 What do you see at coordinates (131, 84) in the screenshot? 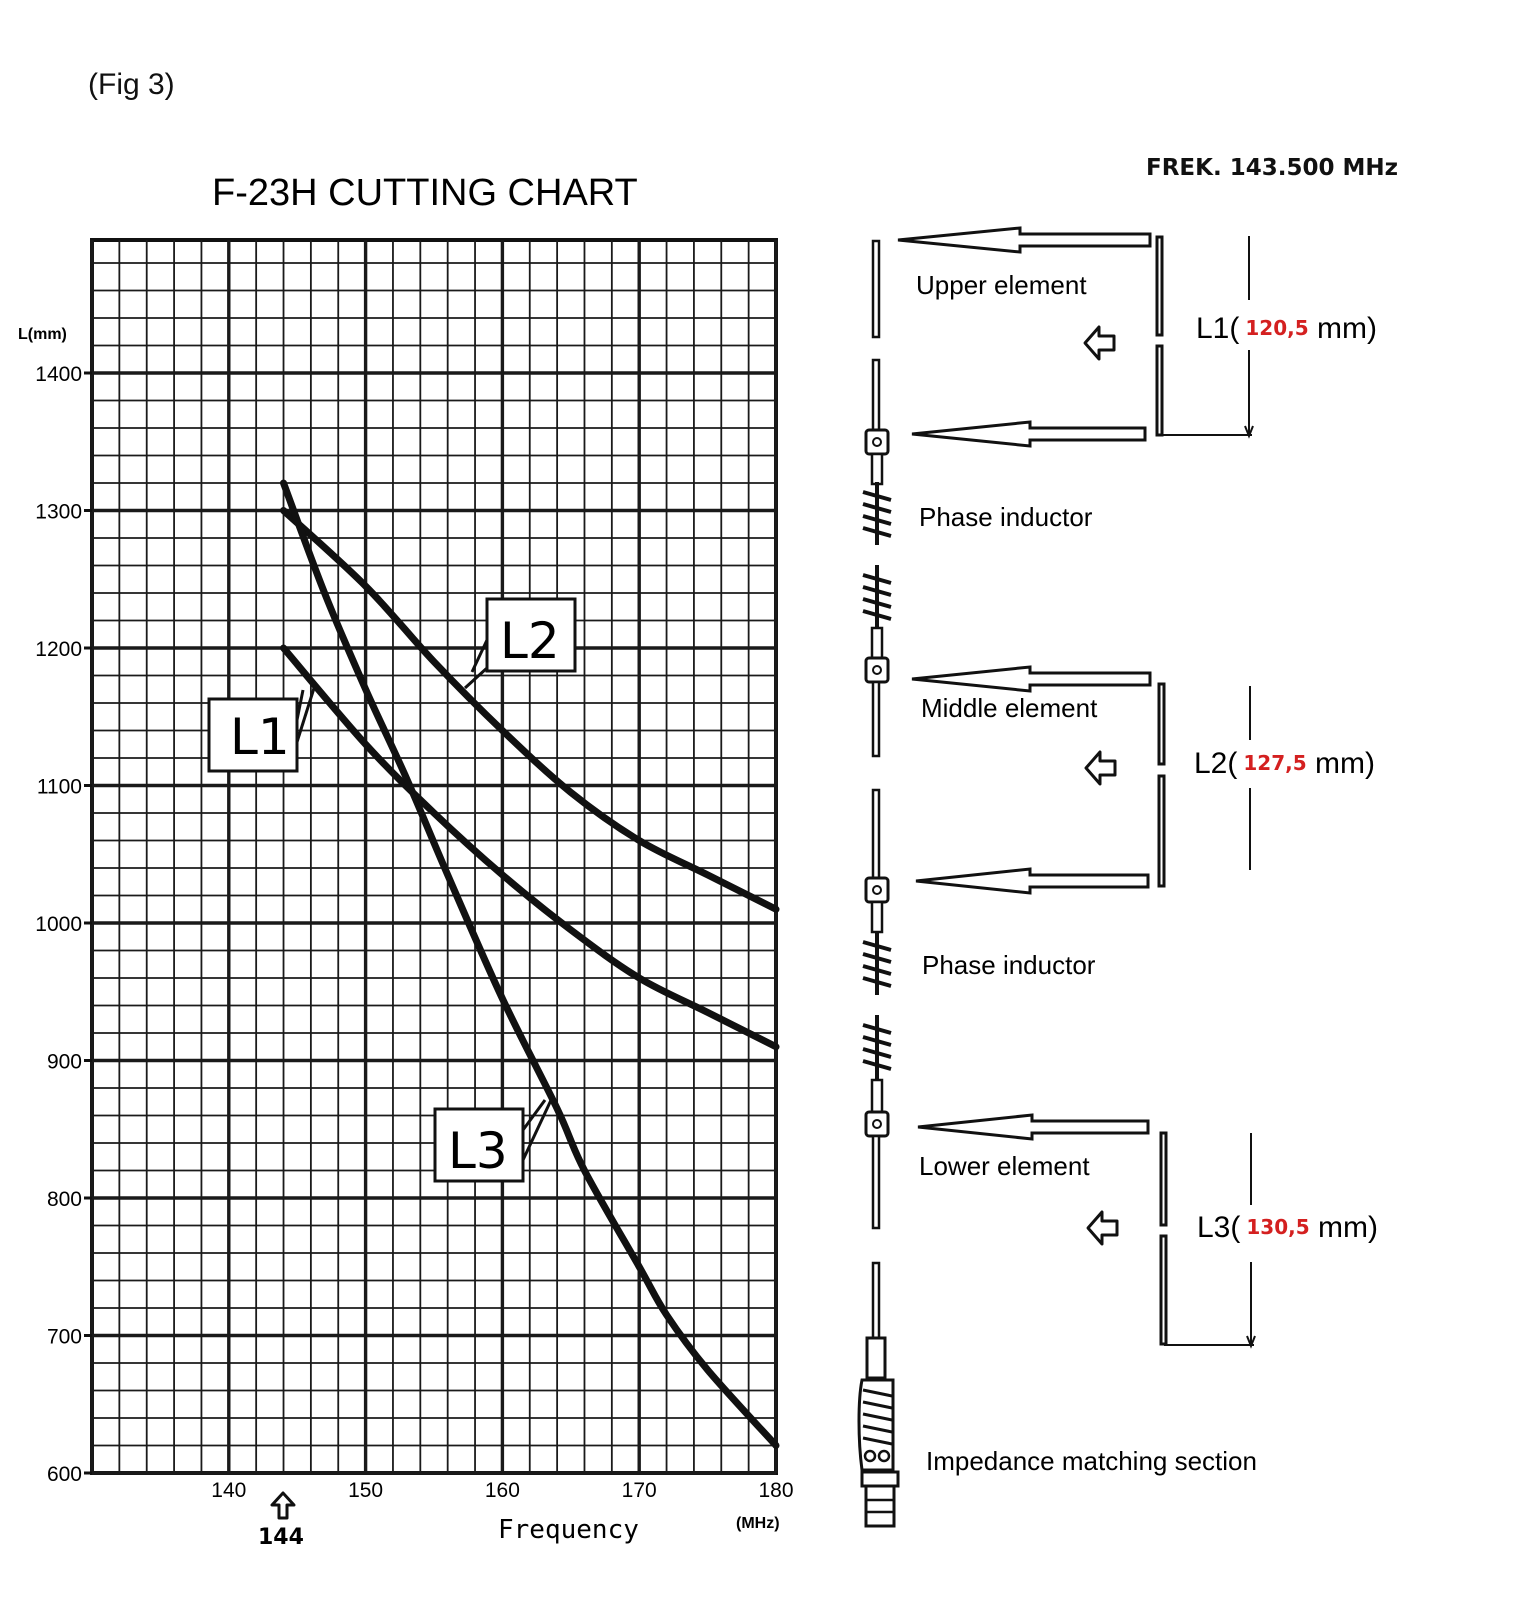
I see `figure-label: (Fig 3)` at bounding box center [131, 84].